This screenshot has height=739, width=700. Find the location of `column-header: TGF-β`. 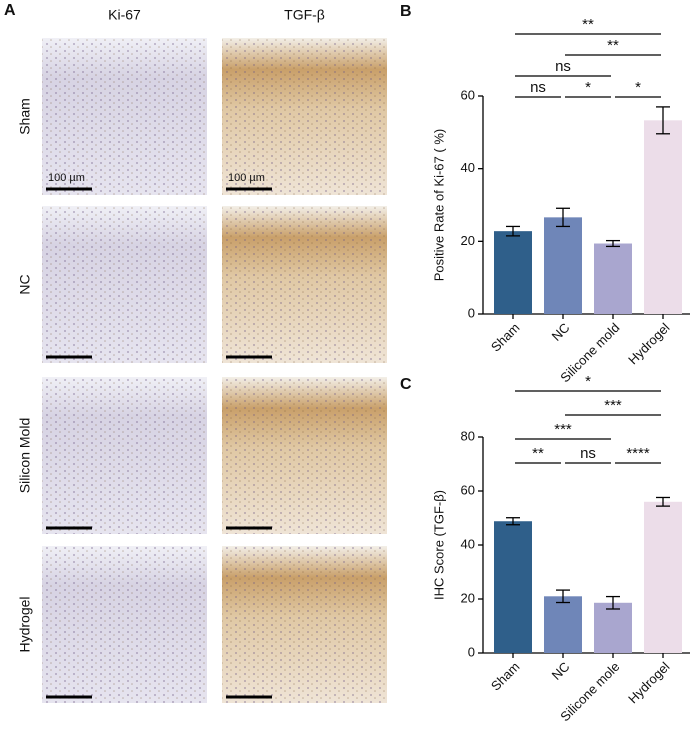

column-header: TGF-β is located at coordinates (304, 15).